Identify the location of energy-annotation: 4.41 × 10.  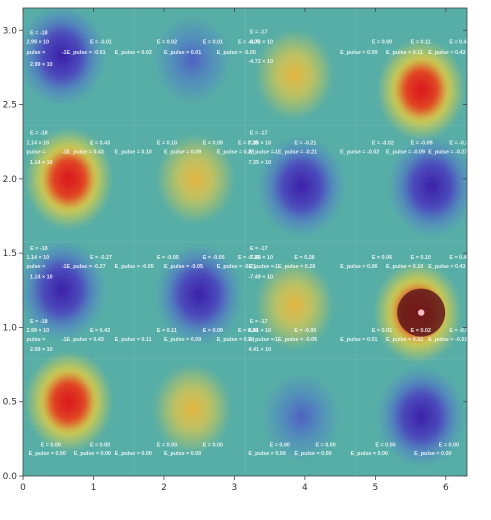
(260, 350).